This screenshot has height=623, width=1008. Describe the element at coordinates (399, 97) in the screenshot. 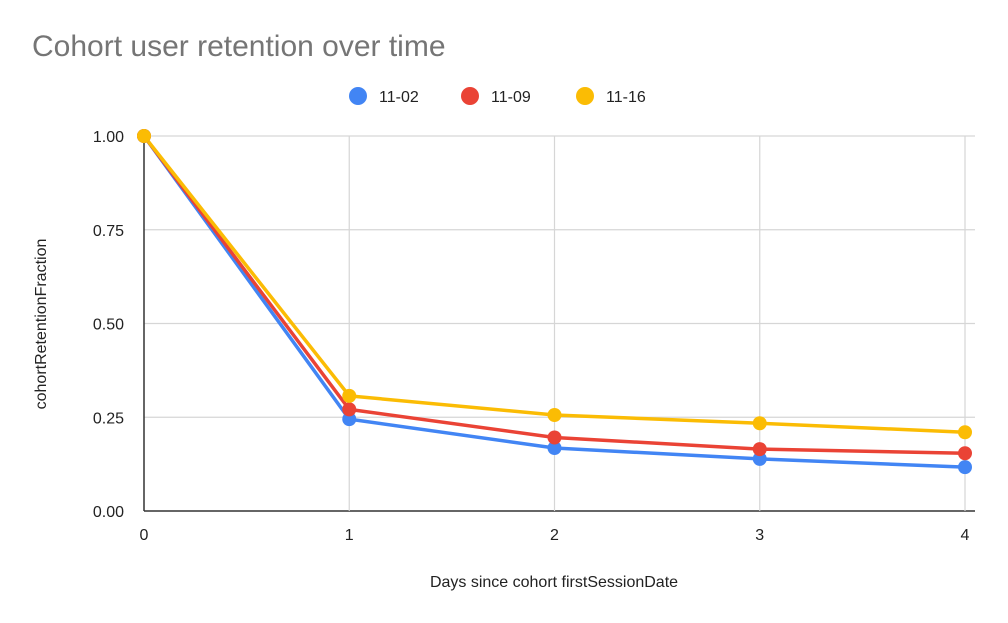

I see `legend-label: 11-02` at that location.